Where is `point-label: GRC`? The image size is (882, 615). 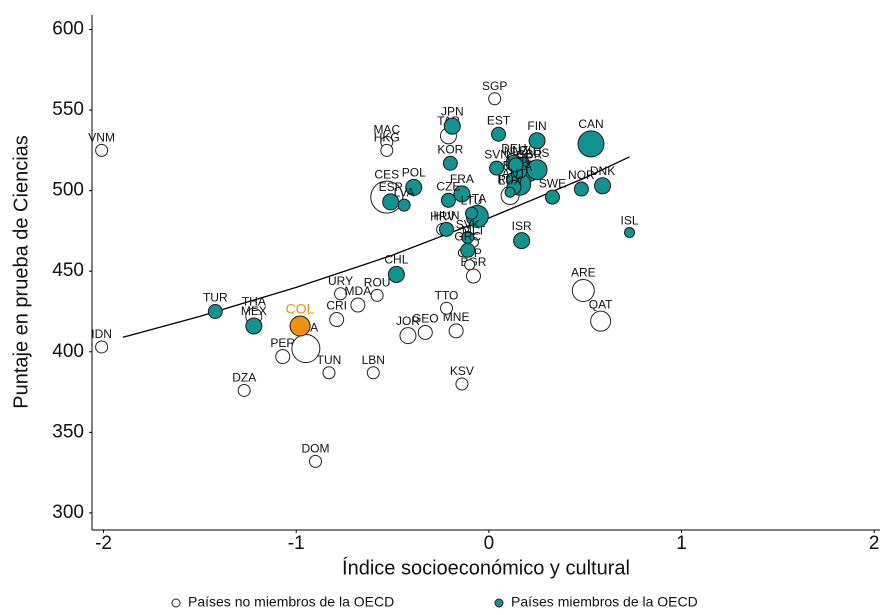 point-label: GRC is located at coordinates (467, 236).